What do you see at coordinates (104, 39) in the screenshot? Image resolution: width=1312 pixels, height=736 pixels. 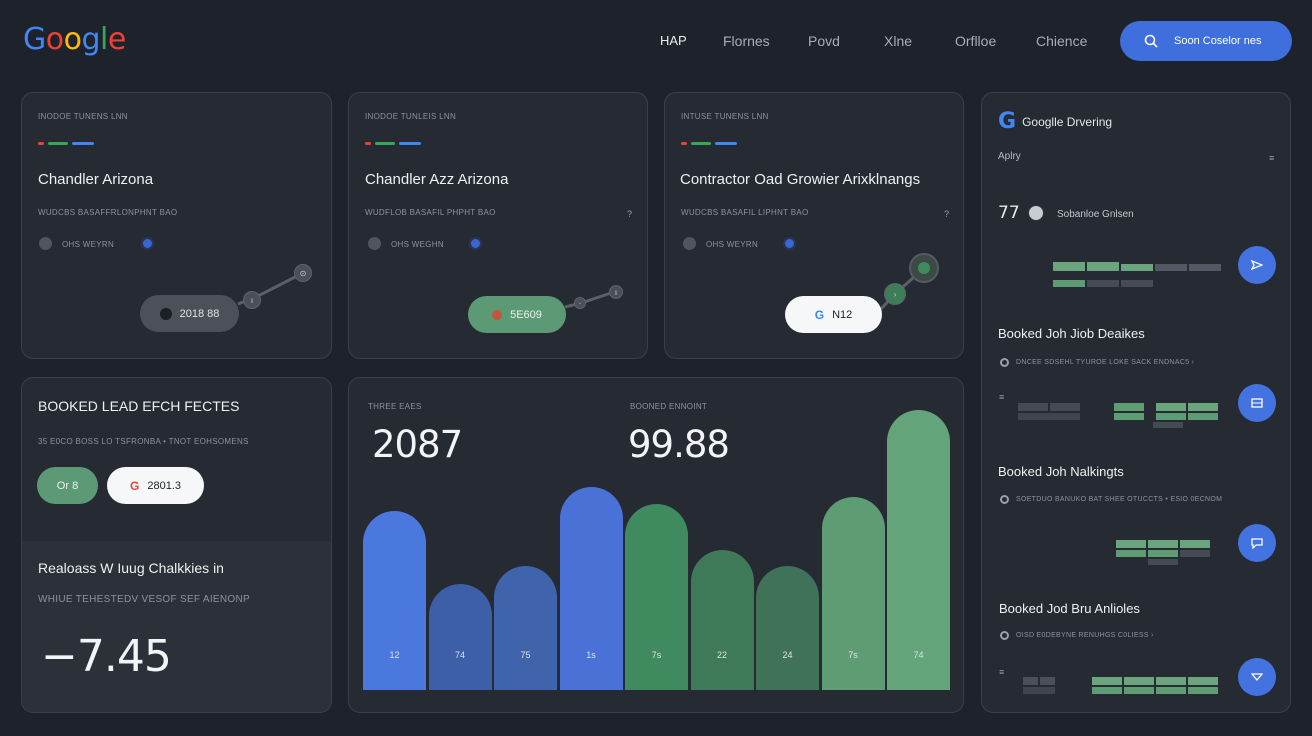 I see `logo-letter: l` at bounding box center [104, 39].